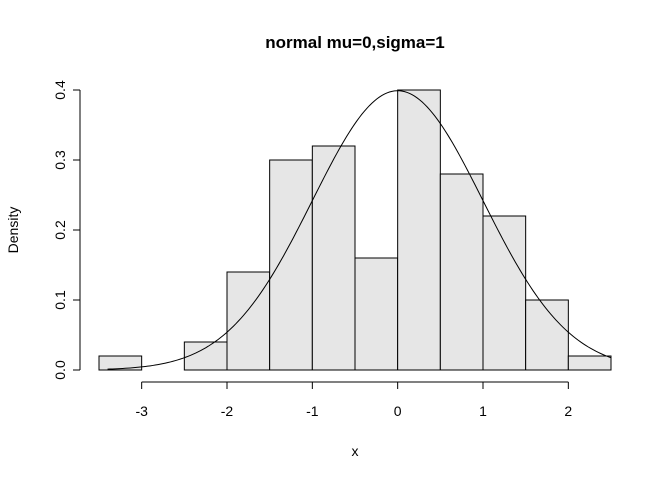 This screenshot has width=672, height=480. Describe the element at coordinates (60, 370) in the screenshot. I see `y-tick-label: 0.0` at that location.